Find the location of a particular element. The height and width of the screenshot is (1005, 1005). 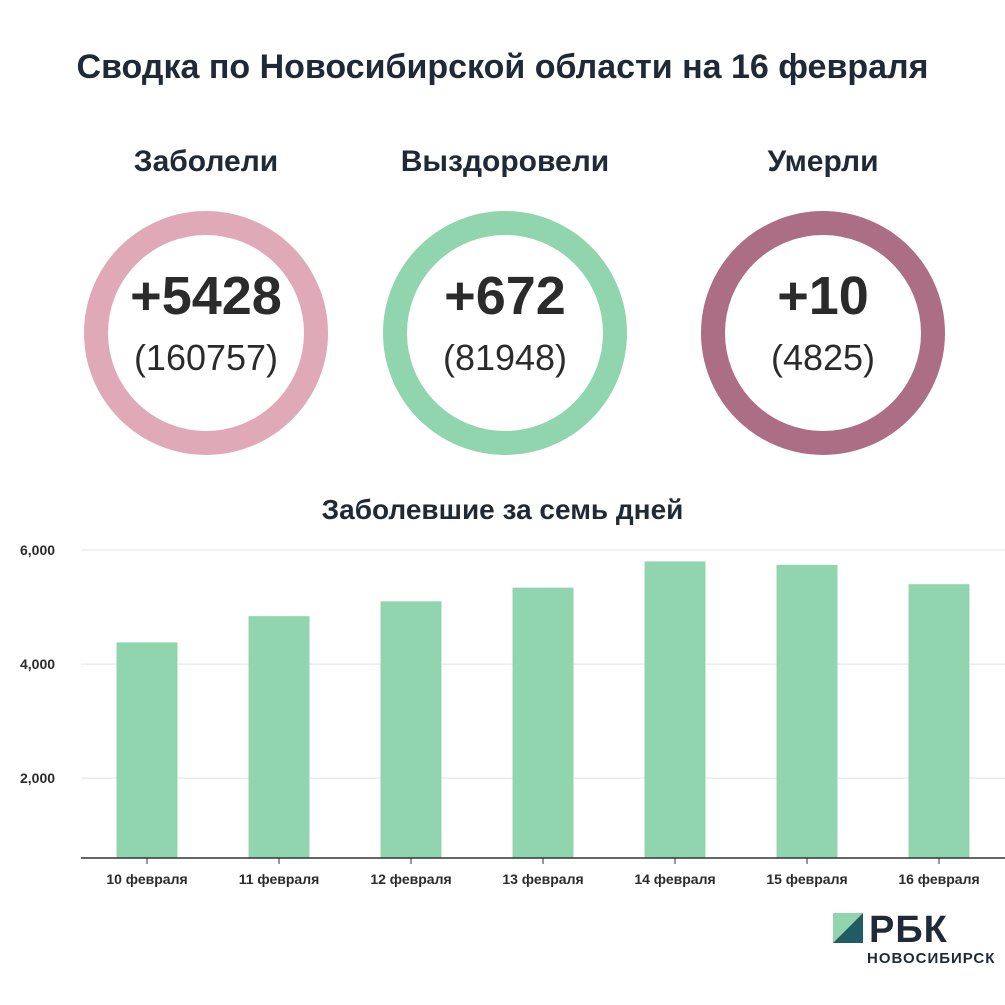

stat-recovered-ring is located at coordinates (505, 333).